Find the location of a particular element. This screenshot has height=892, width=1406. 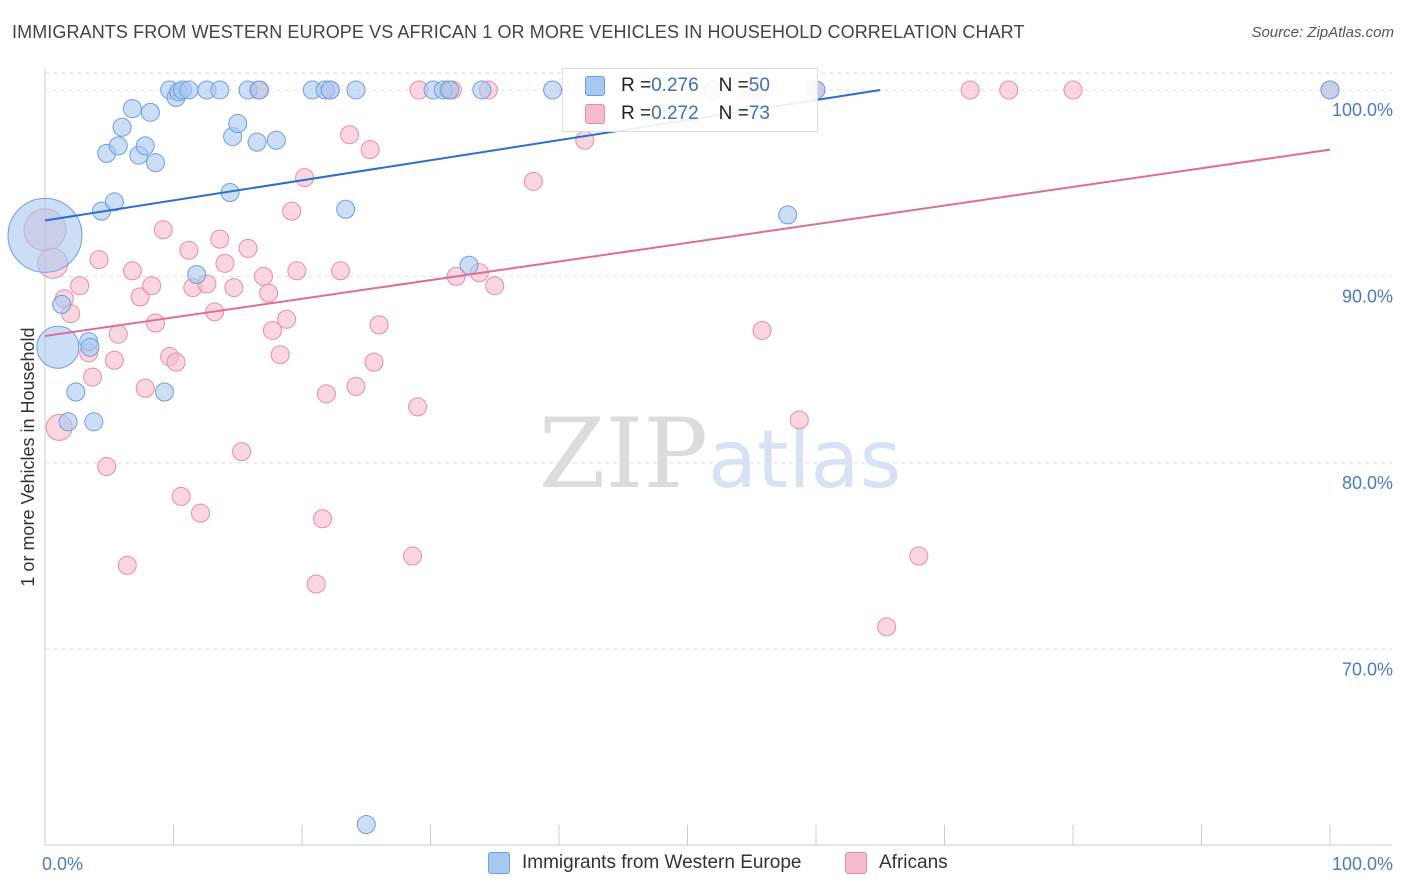

correlation-legend: R = 0.276 N = 50 R = 0.272 N = 73 is located at coordinates (690, 100).